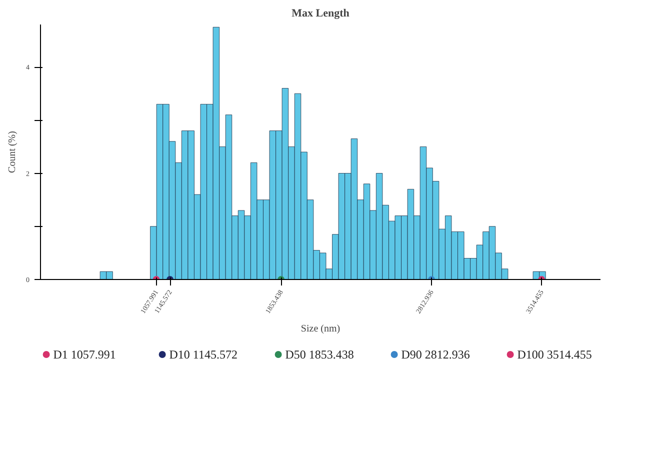  Describe the element at coordinates (84, 355) in the screenshot. I see `legend-label: D1 1057.991` at that location.